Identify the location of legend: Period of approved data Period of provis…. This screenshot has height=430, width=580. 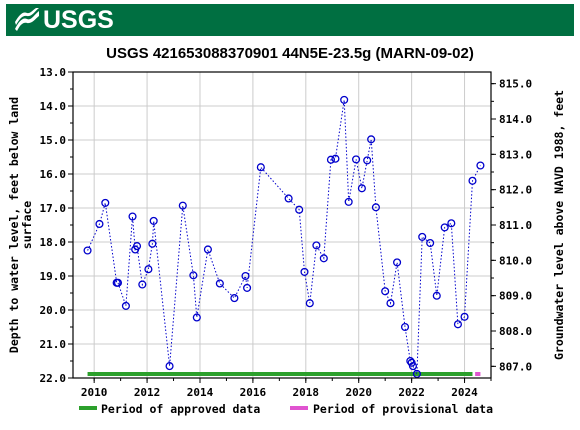
(286, 409).